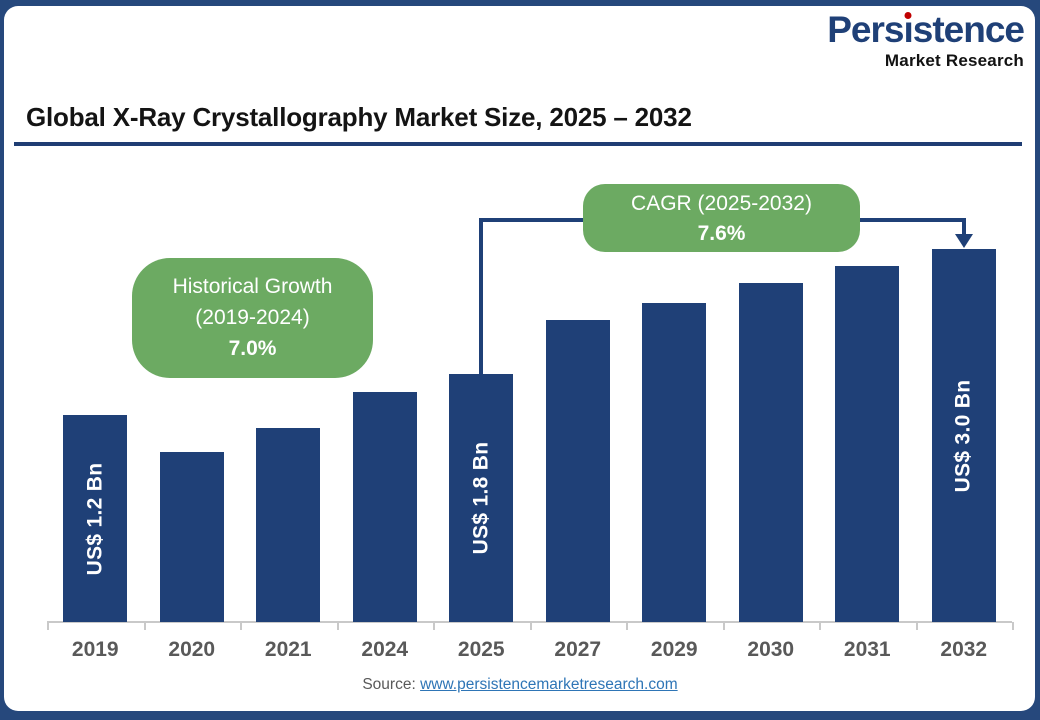 The image size is (1040, 720). Describe the element at coordinates (518, 144) in the screenshot. I see `title-underline` at that location.